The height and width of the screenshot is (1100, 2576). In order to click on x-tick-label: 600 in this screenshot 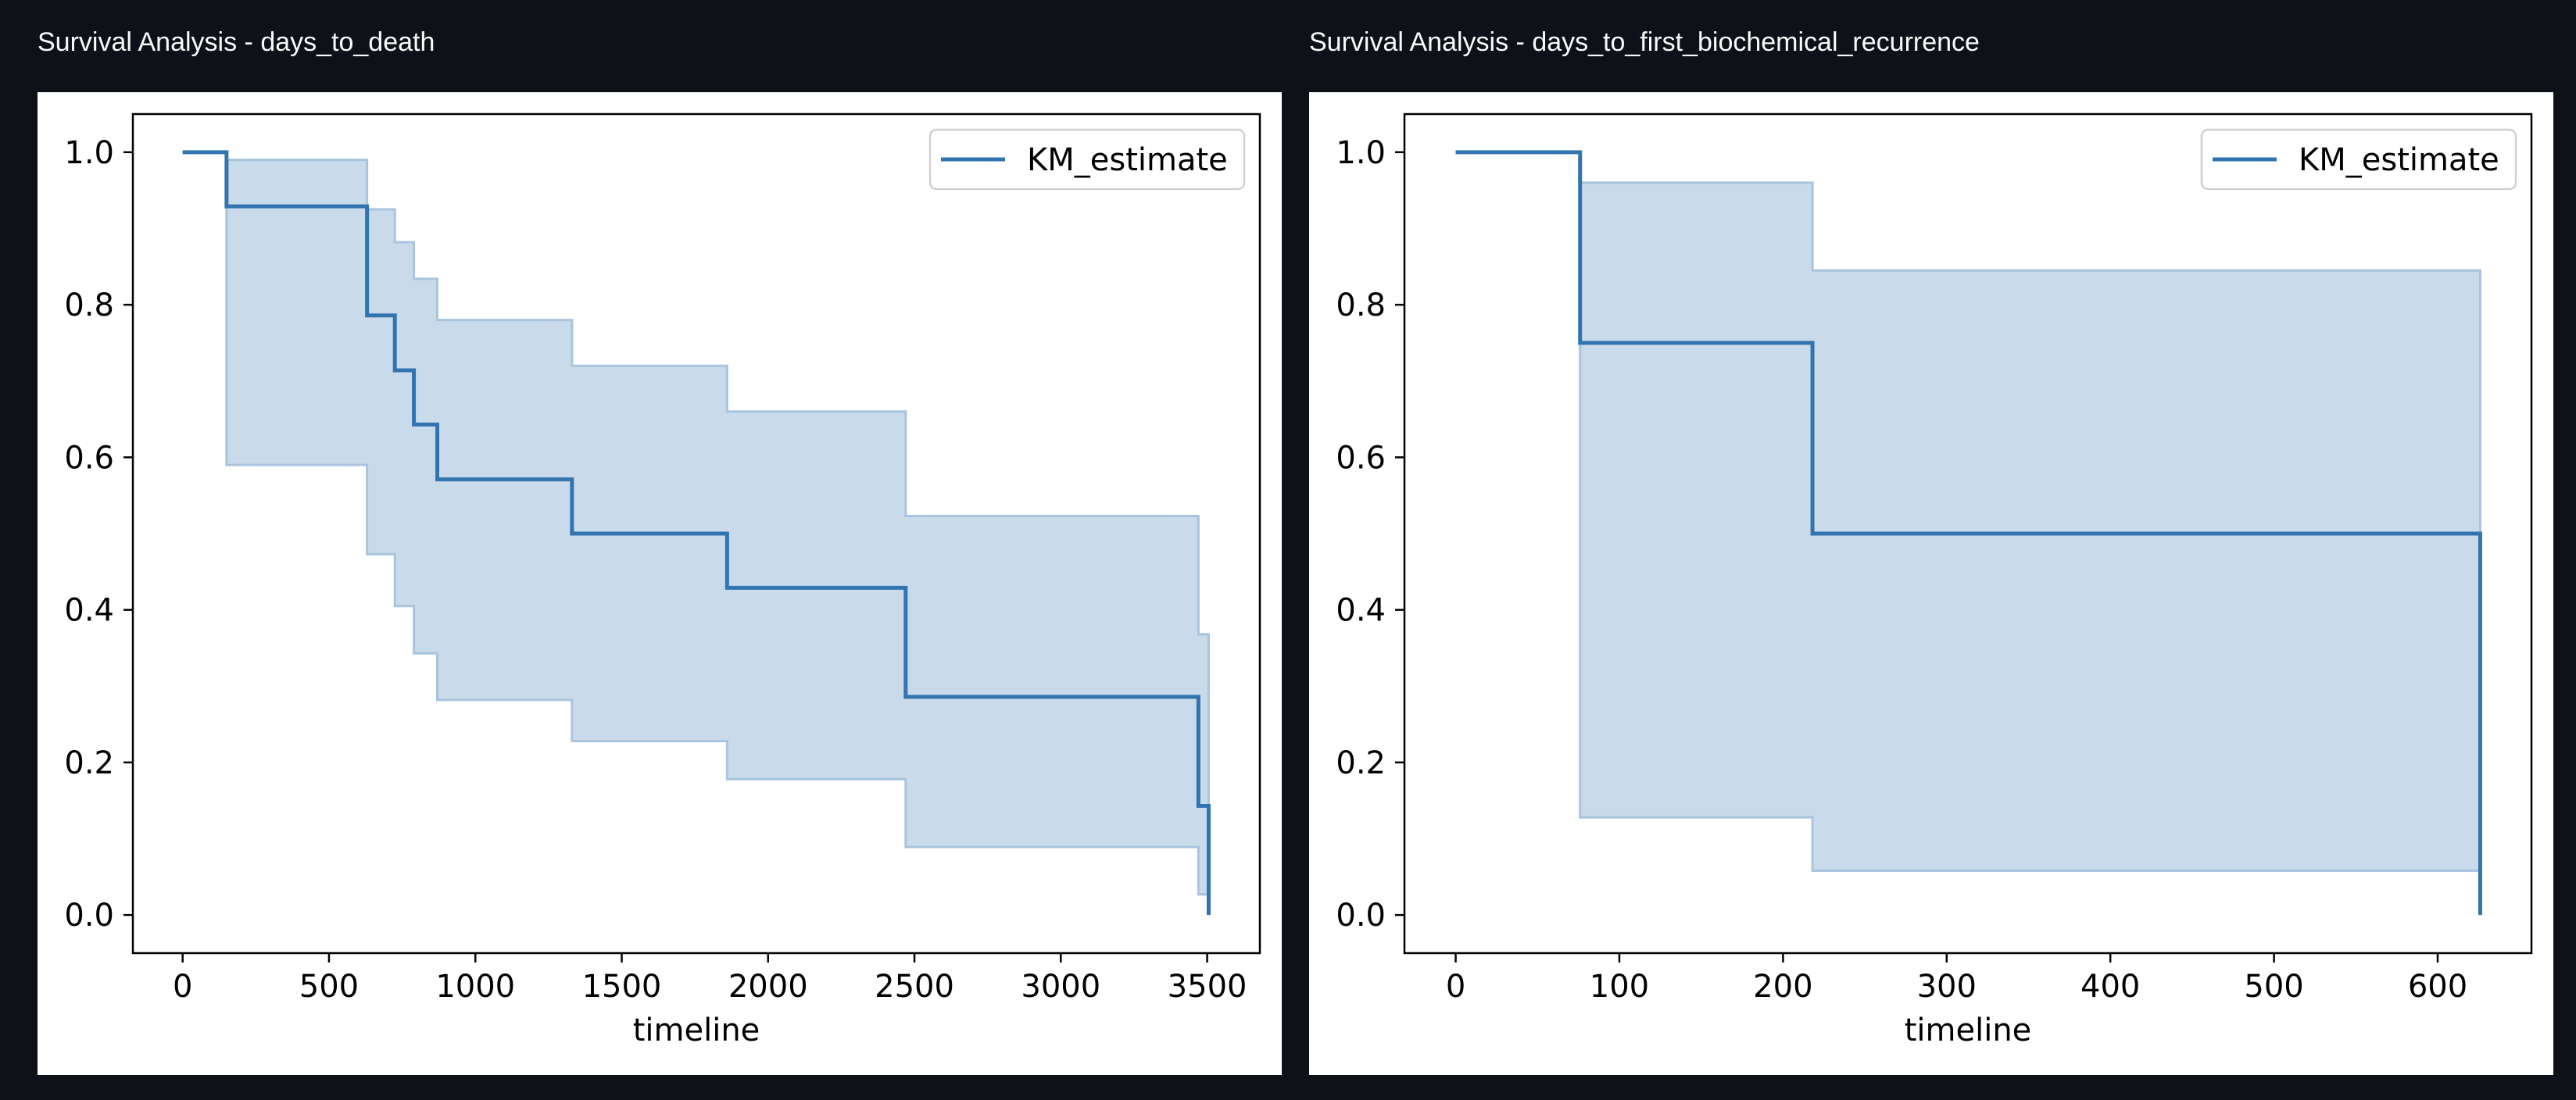, I will do `click(2437, 987)`.